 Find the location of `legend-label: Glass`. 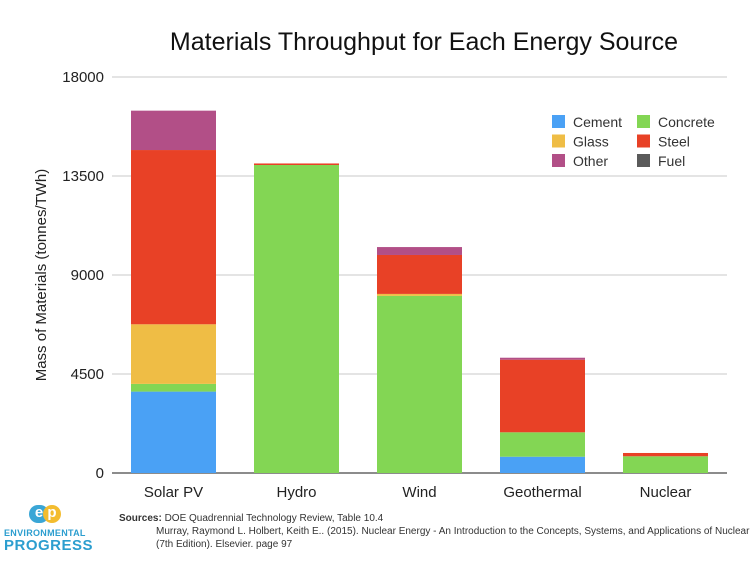

legend-label: Glass is located at coordinates (591, 142).